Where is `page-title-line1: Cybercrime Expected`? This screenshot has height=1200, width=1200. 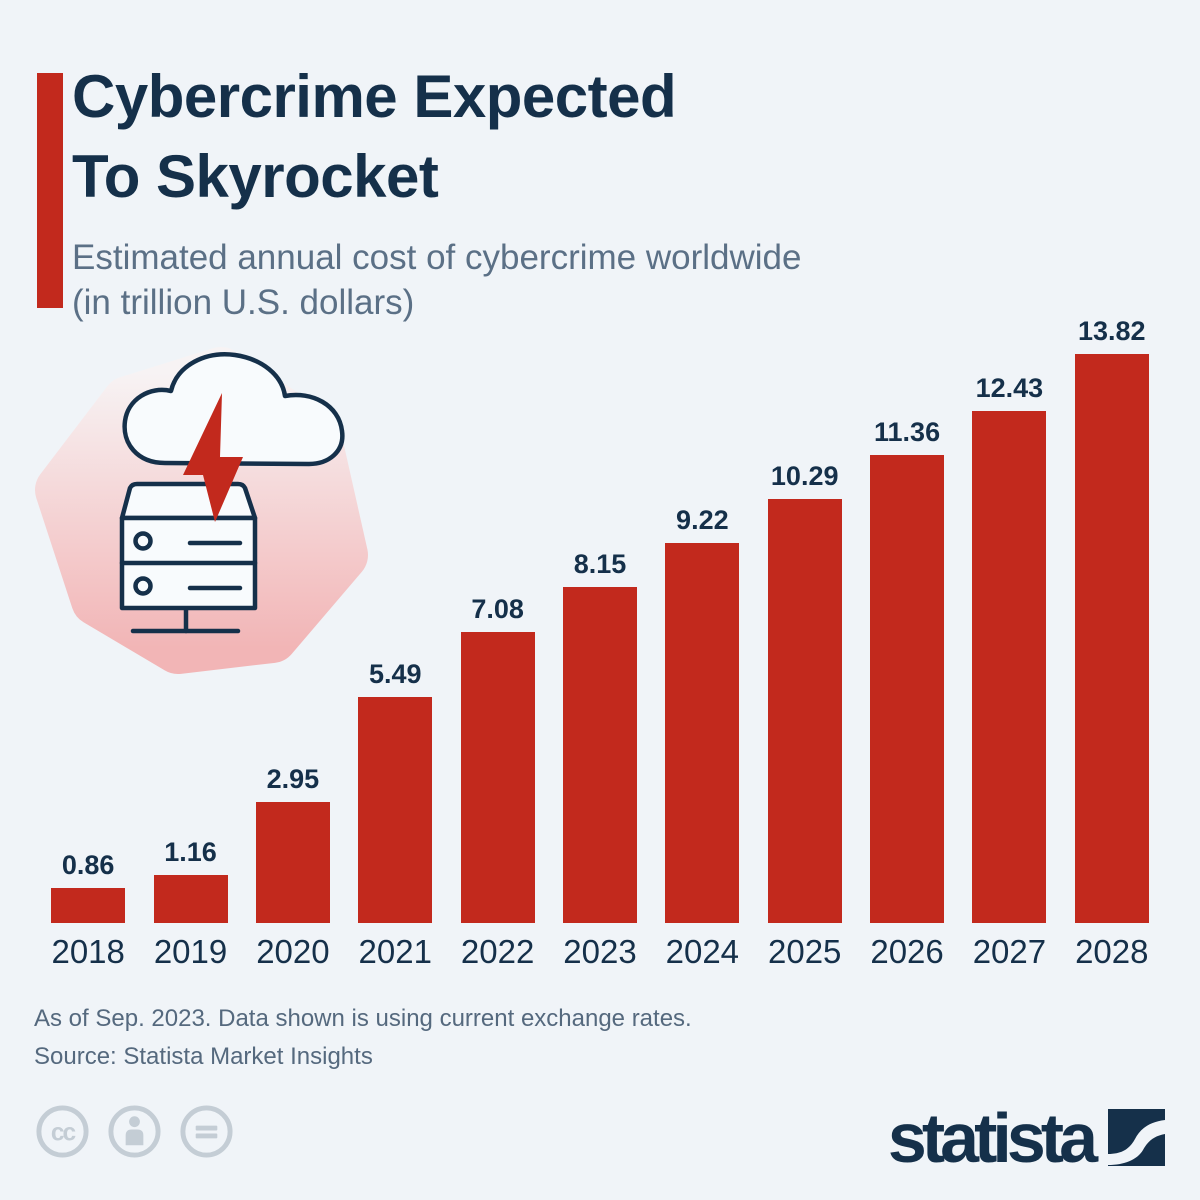 page-title-line1: Cybercrime Expected is located at coordinates (374, 96).